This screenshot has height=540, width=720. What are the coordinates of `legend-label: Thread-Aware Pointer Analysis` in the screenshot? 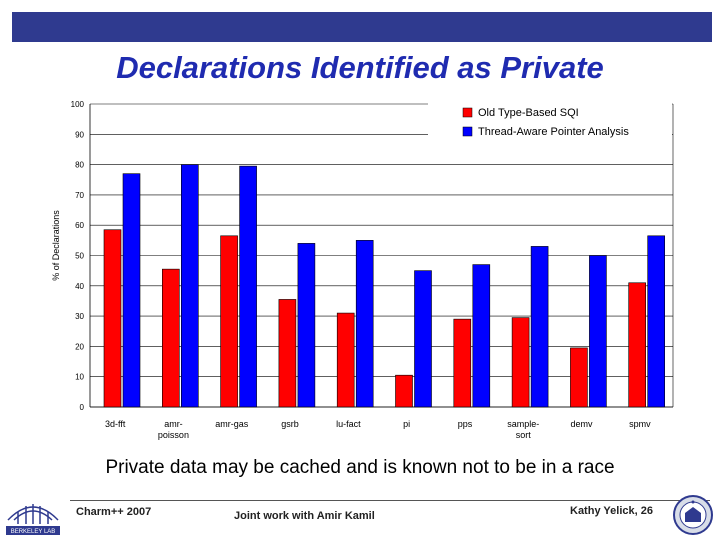 It's located at (553, 132).